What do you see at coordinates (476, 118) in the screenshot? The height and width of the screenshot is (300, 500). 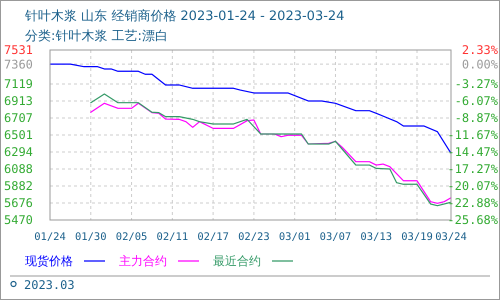 I see `y2-tick-label: -8.87%` at bounding box center [476, 118].